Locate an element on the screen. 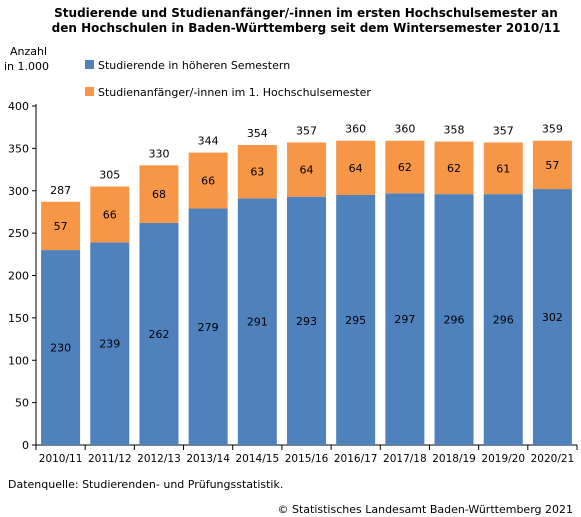 This screenshot has height=517, width=581. x-tick-label: 2011/12 is located at coordinates (110, 459).